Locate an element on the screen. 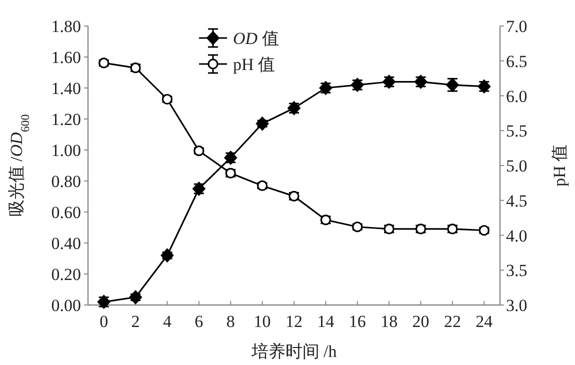 This screenshot has height=365, width=575. y-tick-label: 0.20 is located at coordinates (66, 274).